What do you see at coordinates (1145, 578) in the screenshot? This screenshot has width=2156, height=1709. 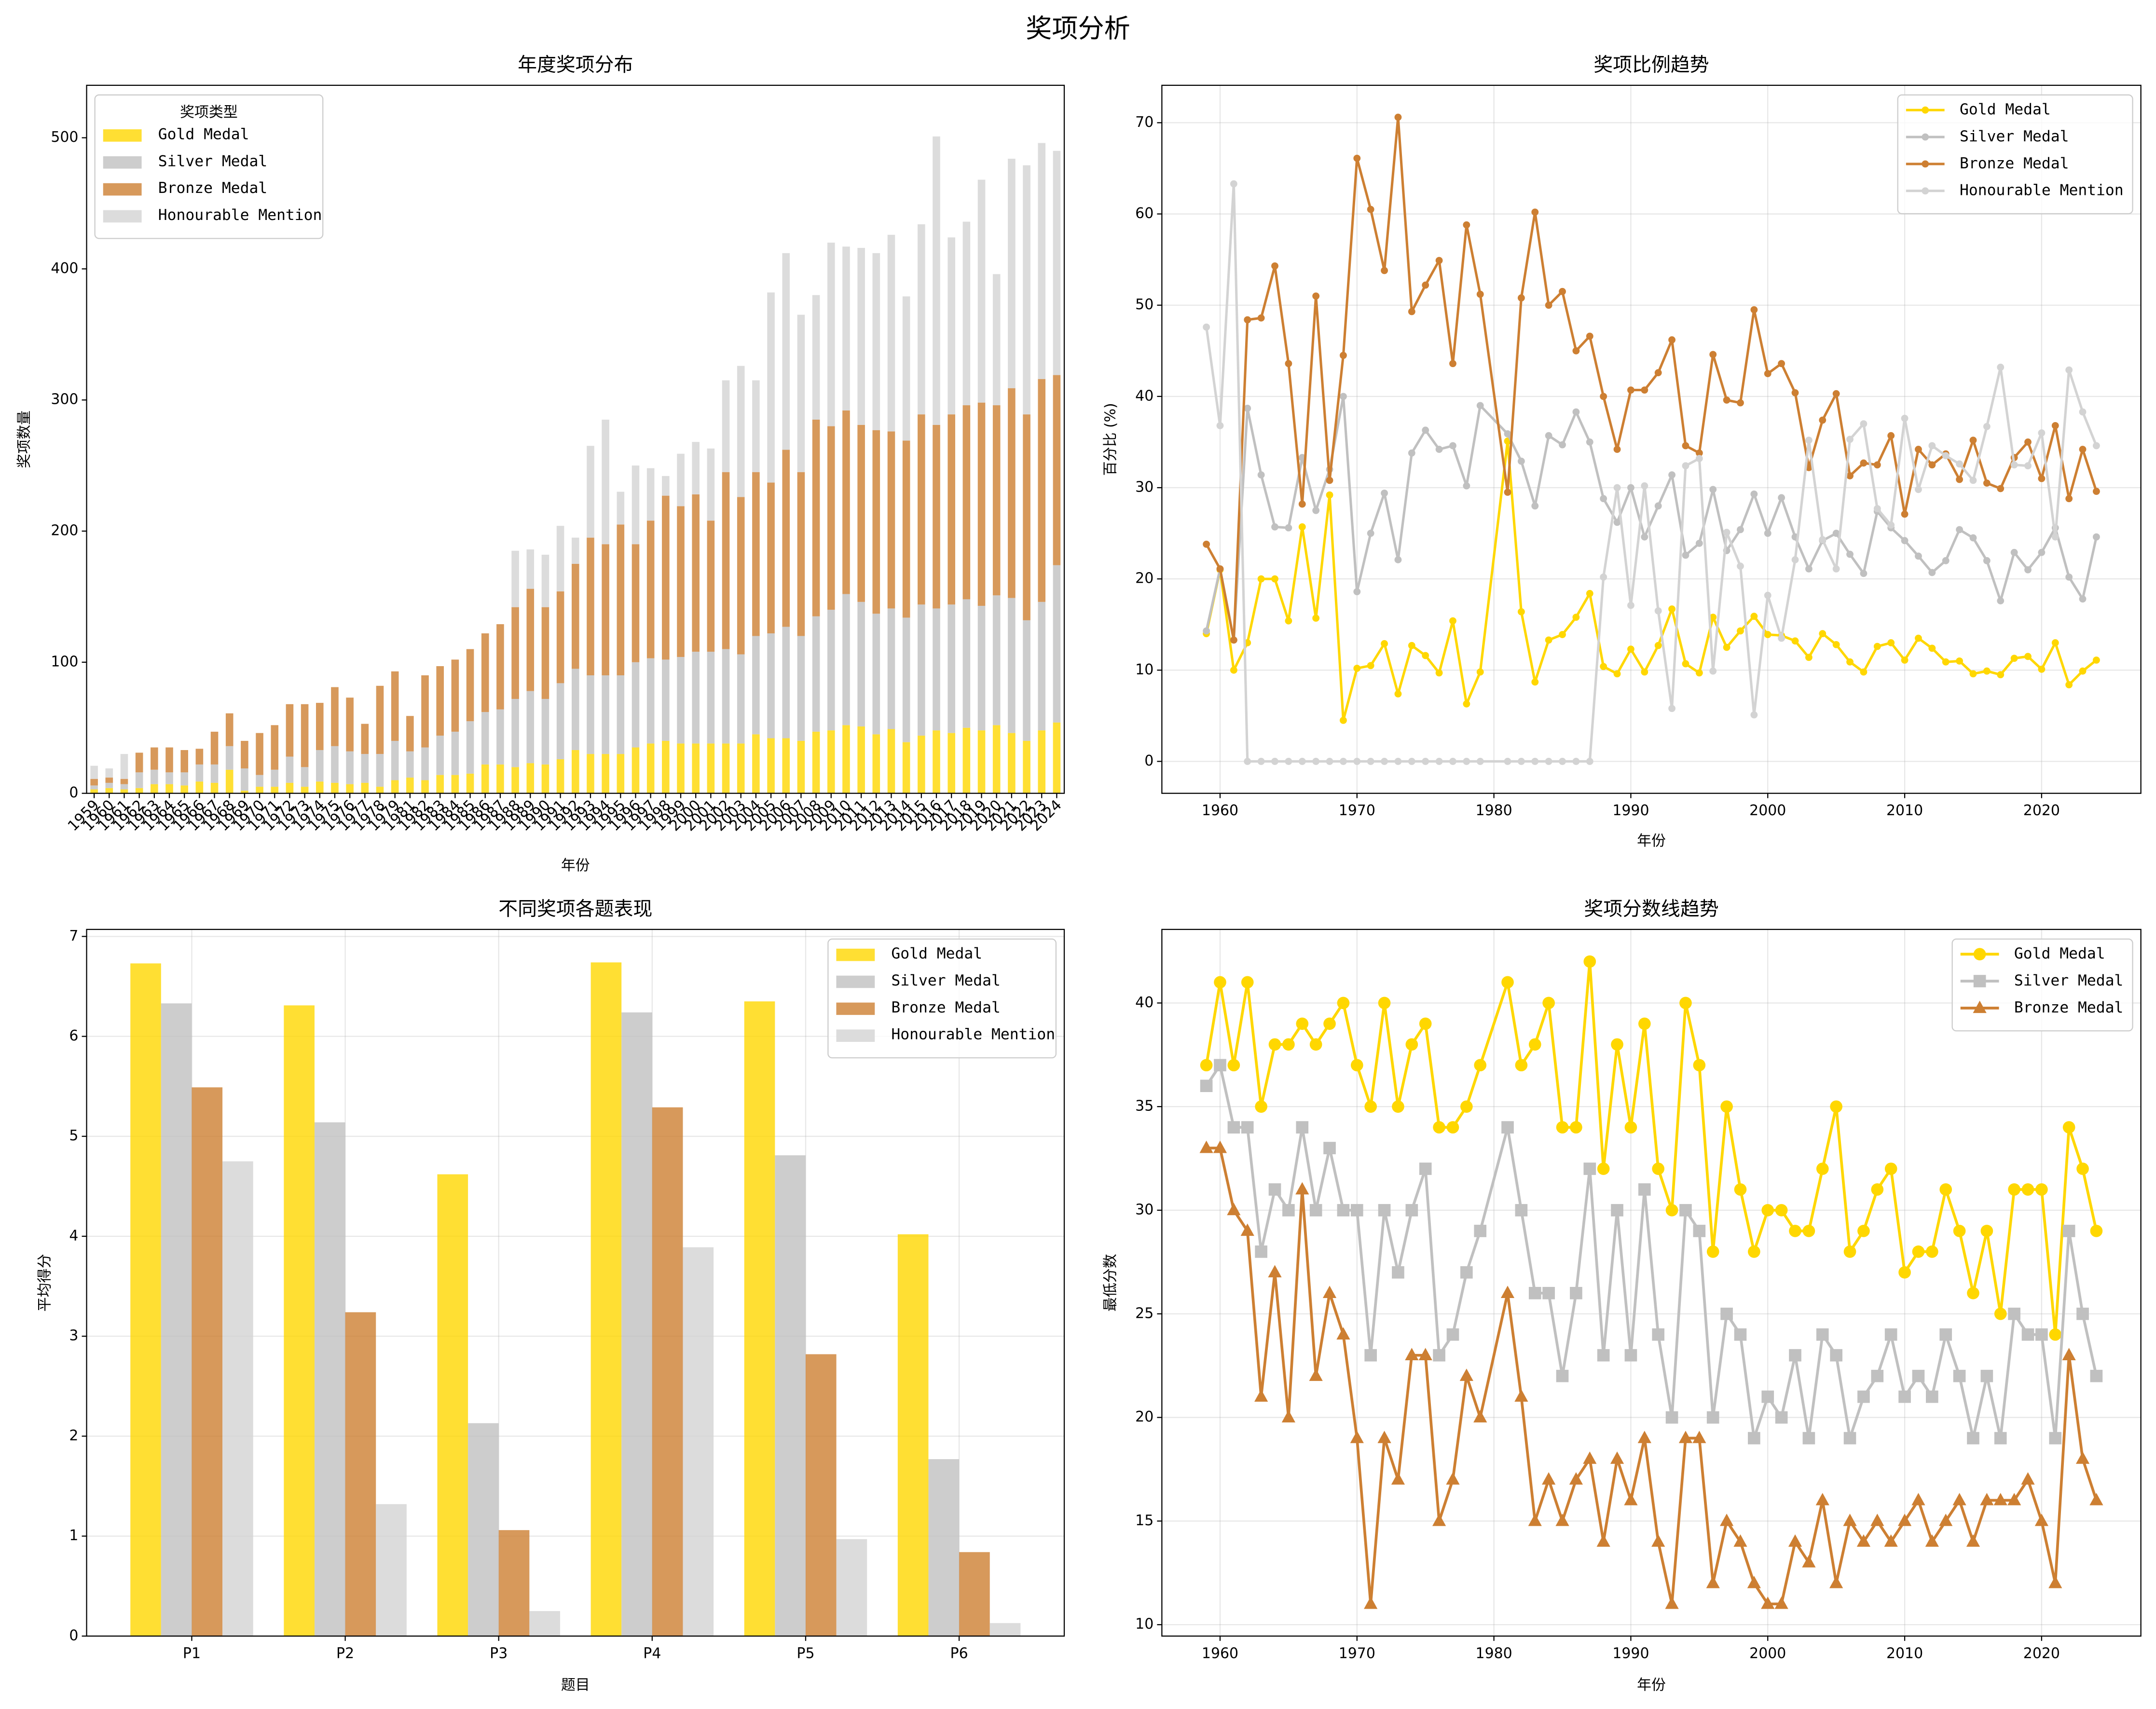 I see `y-tick-label: 20` at bounding box center [1145, 578].